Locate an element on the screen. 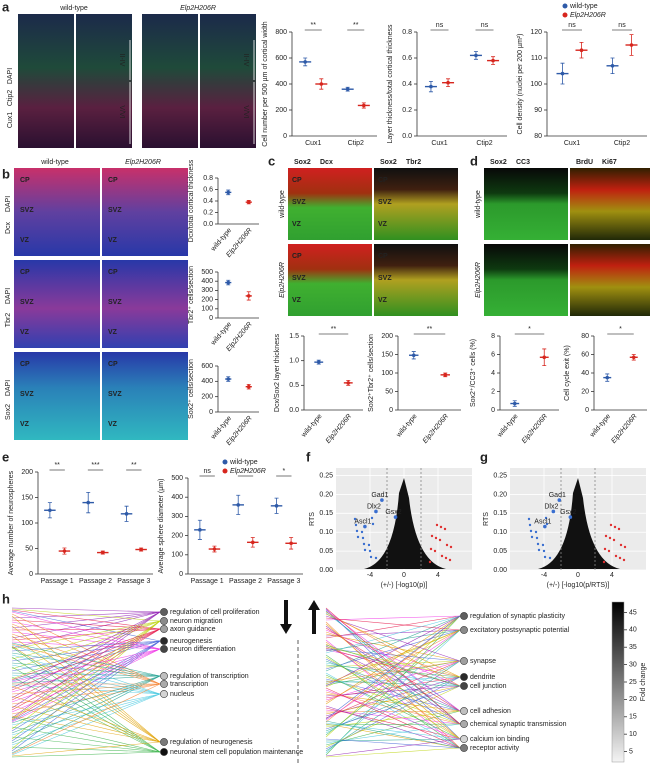  colorbar-tick-label: 15 is located at coordinates (633, 717).